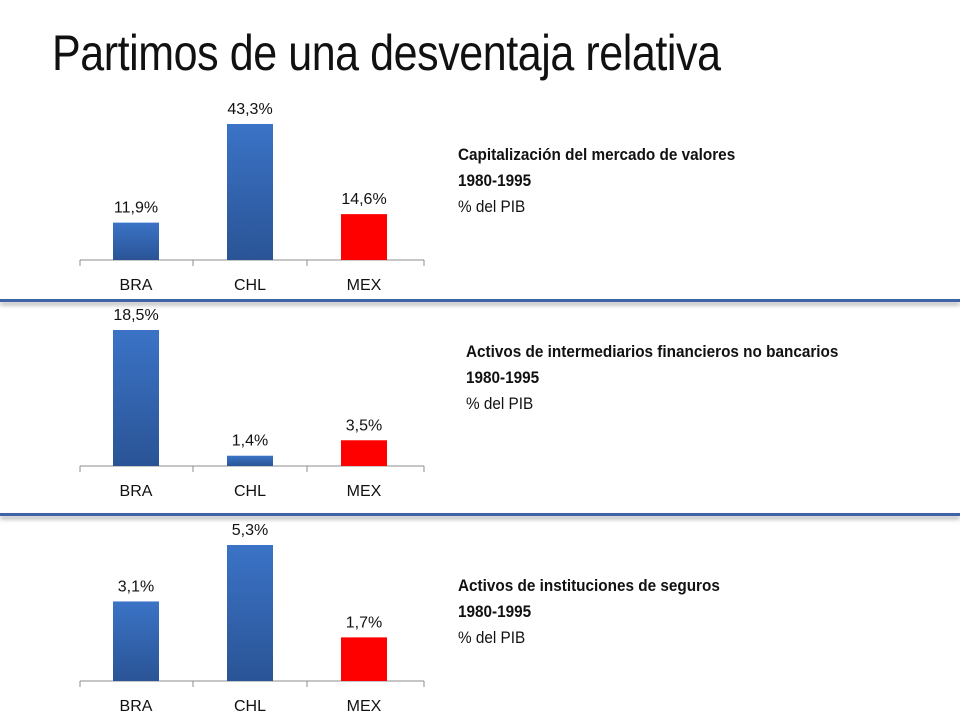 This screenshot has height=721, width=960. Describe the element at coordinates (386, 53) in the screenshot. I see `slide-title: Partimos de una desventaja relativa` at that location.